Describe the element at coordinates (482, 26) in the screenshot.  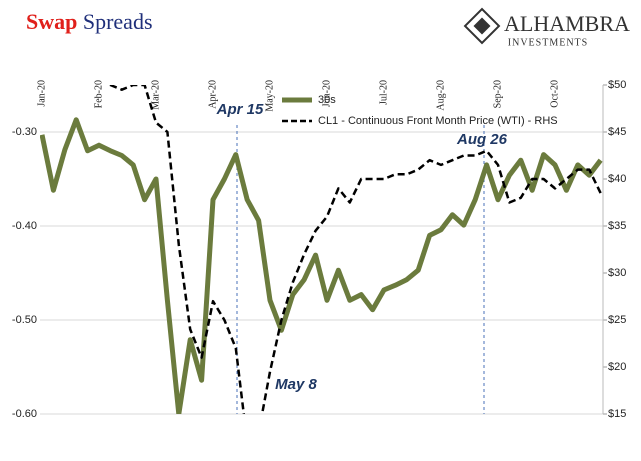
I see `logo-icon` at that location.